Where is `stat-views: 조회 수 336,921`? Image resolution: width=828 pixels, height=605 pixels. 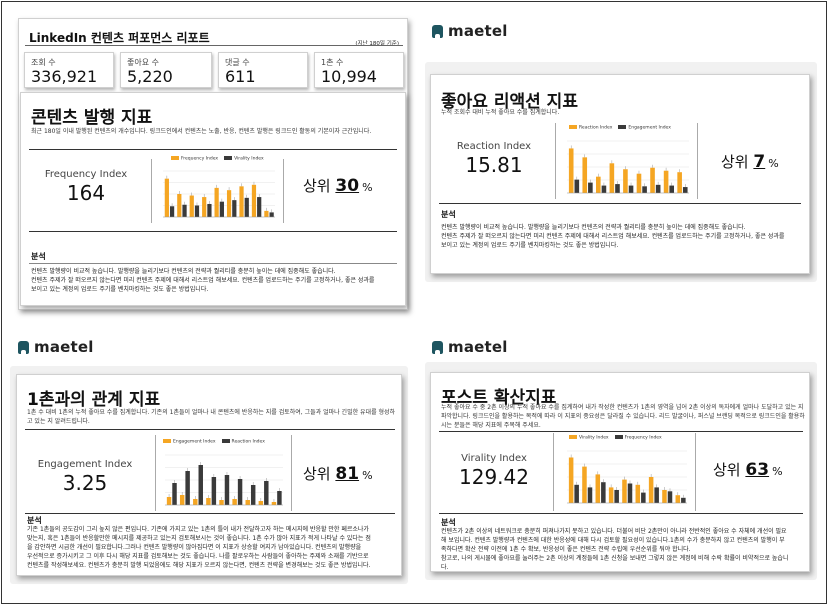 stat-views: 조회 수 336,921 is located at coordinates (69, 70).